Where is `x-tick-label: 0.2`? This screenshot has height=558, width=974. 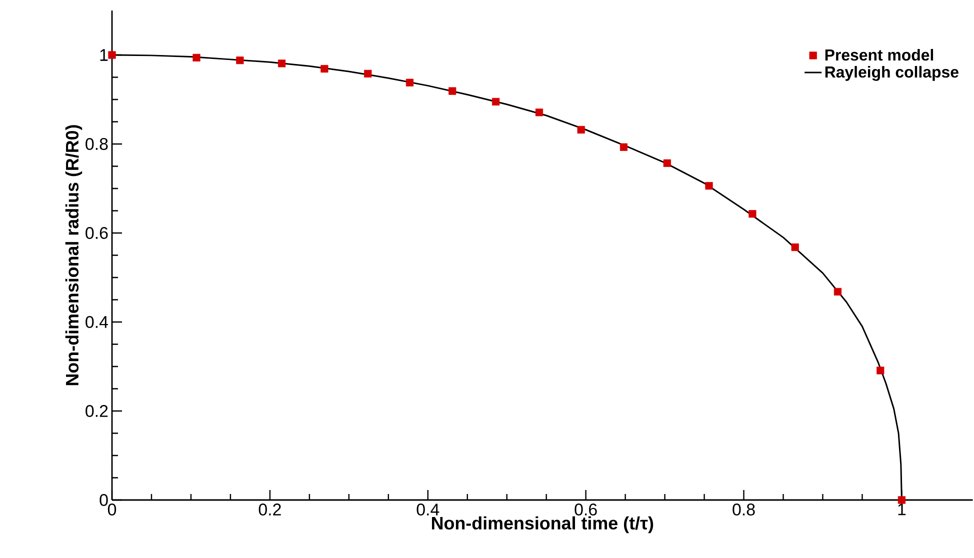 x-tick-label: 0.2 is located at coordinates (269, 510).